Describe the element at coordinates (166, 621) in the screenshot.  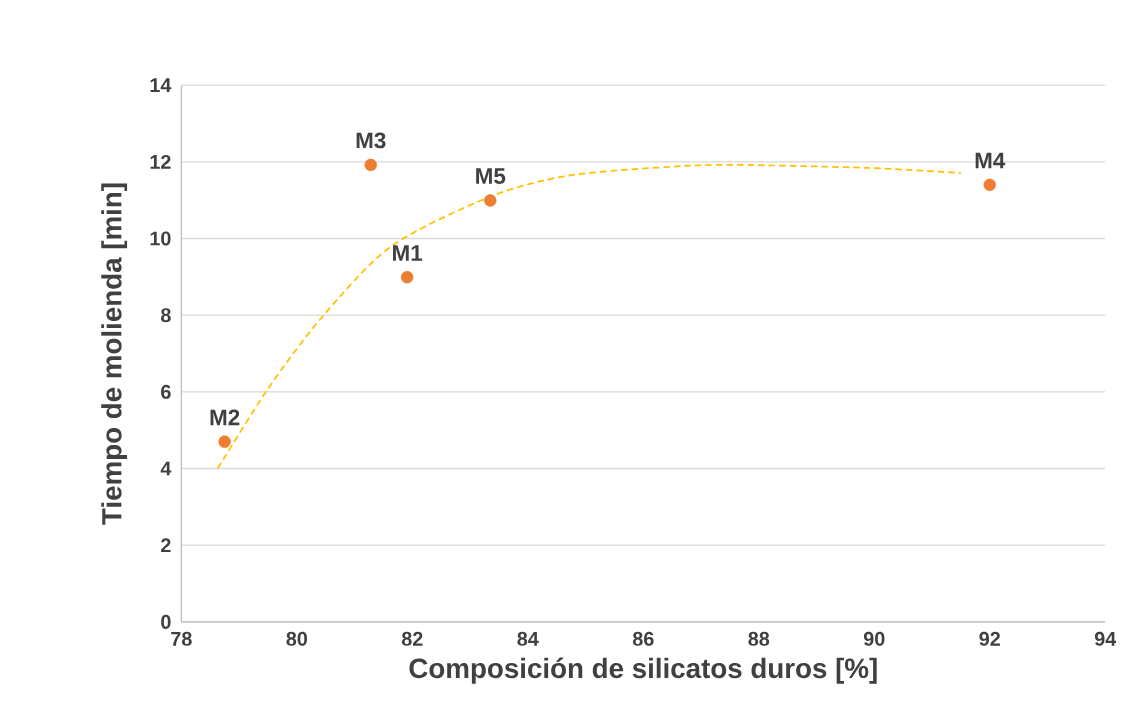
I see `y-tick-label: 0` at that location.